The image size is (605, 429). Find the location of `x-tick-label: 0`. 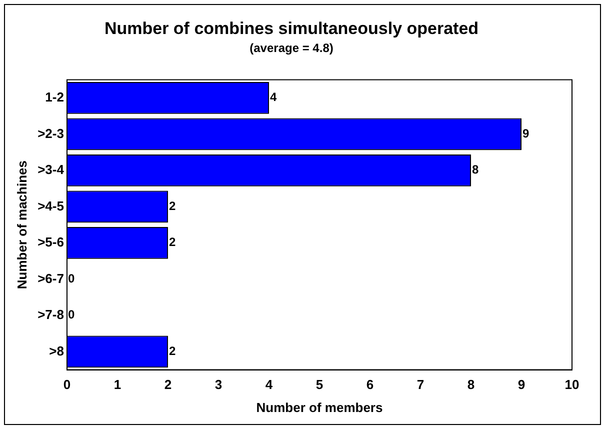

x-tick-label: 0 is located at coordinates (67, 384).